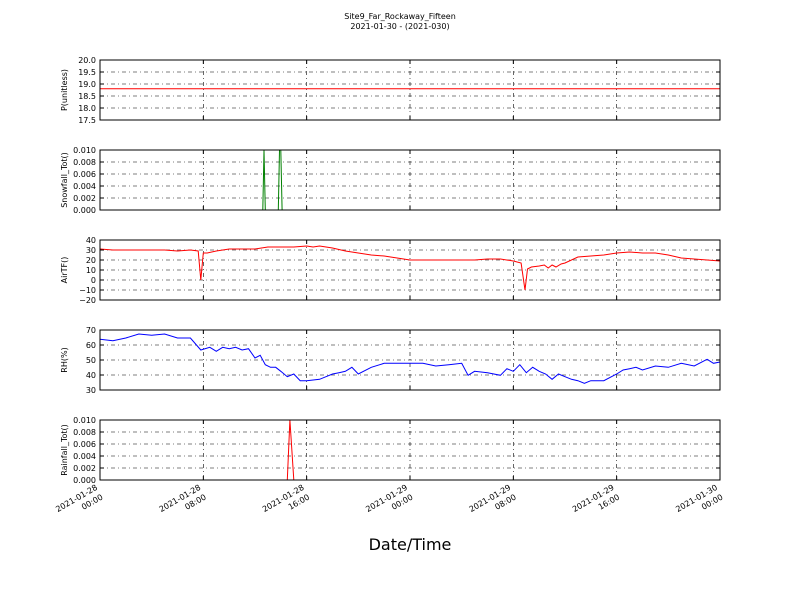 The height and width of the screenshot is (600, 800). Describe the element at coordinates (87, 108) in the screenshot. I see `y-tick-label: 18.0` at that location.